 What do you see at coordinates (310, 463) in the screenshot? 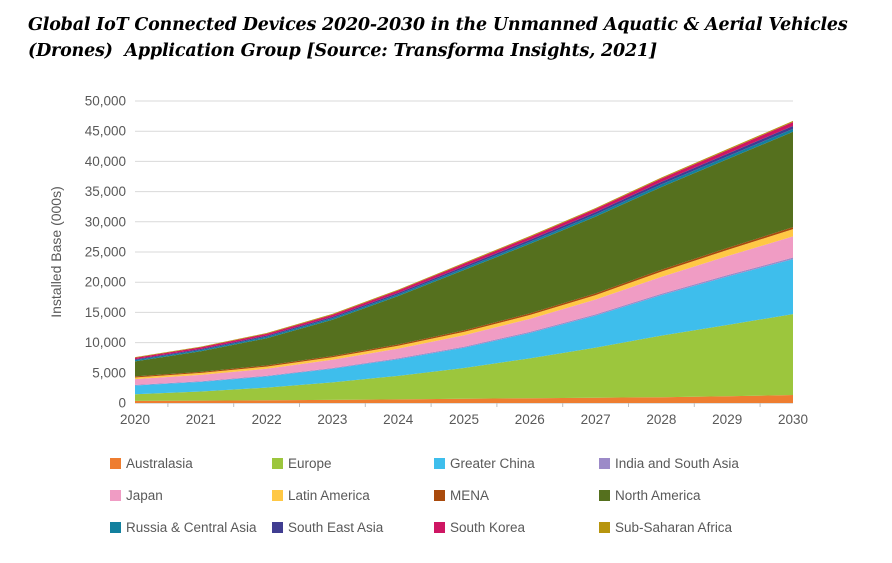
I see `legend-label: Europe` at bounding box center [310, 463].